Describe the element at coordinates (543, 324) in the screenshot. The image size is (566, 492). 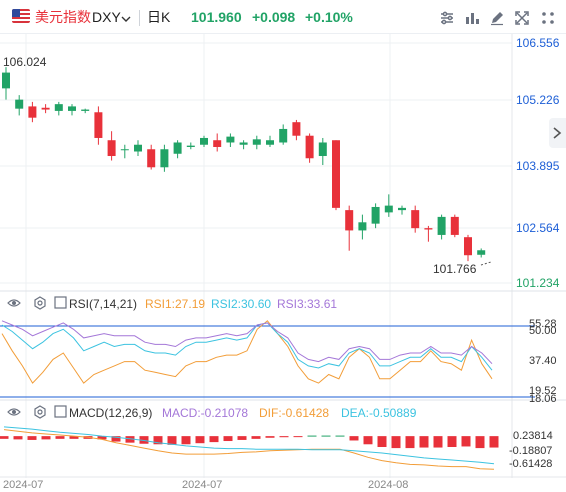
I see `rsi-axis-label: 55.28` at that location.